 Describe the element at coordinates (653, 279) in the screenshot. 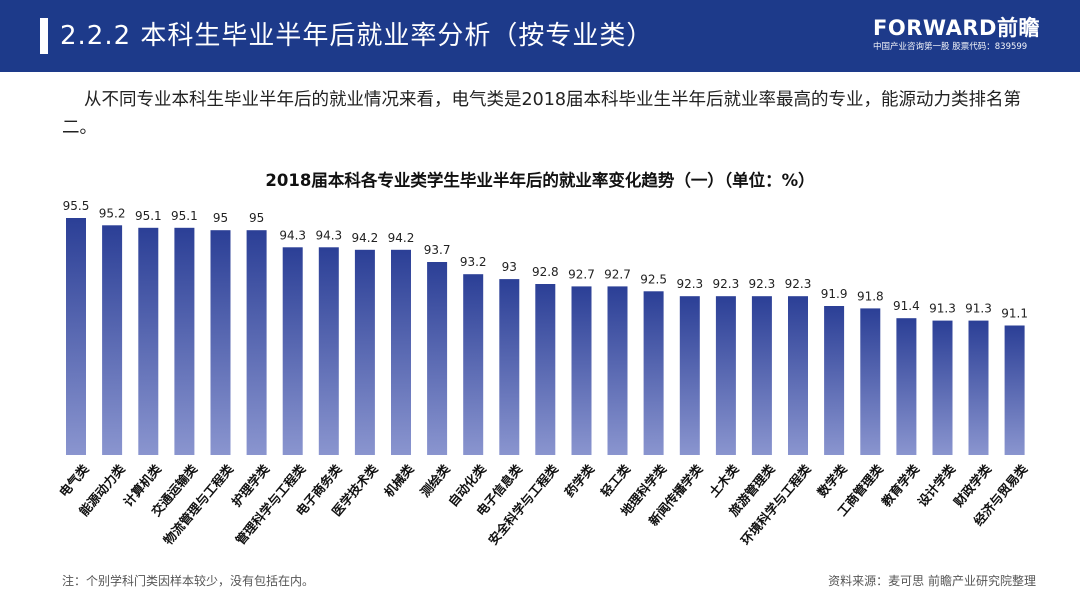

I see `bar-value-label: 92.5` at that location.